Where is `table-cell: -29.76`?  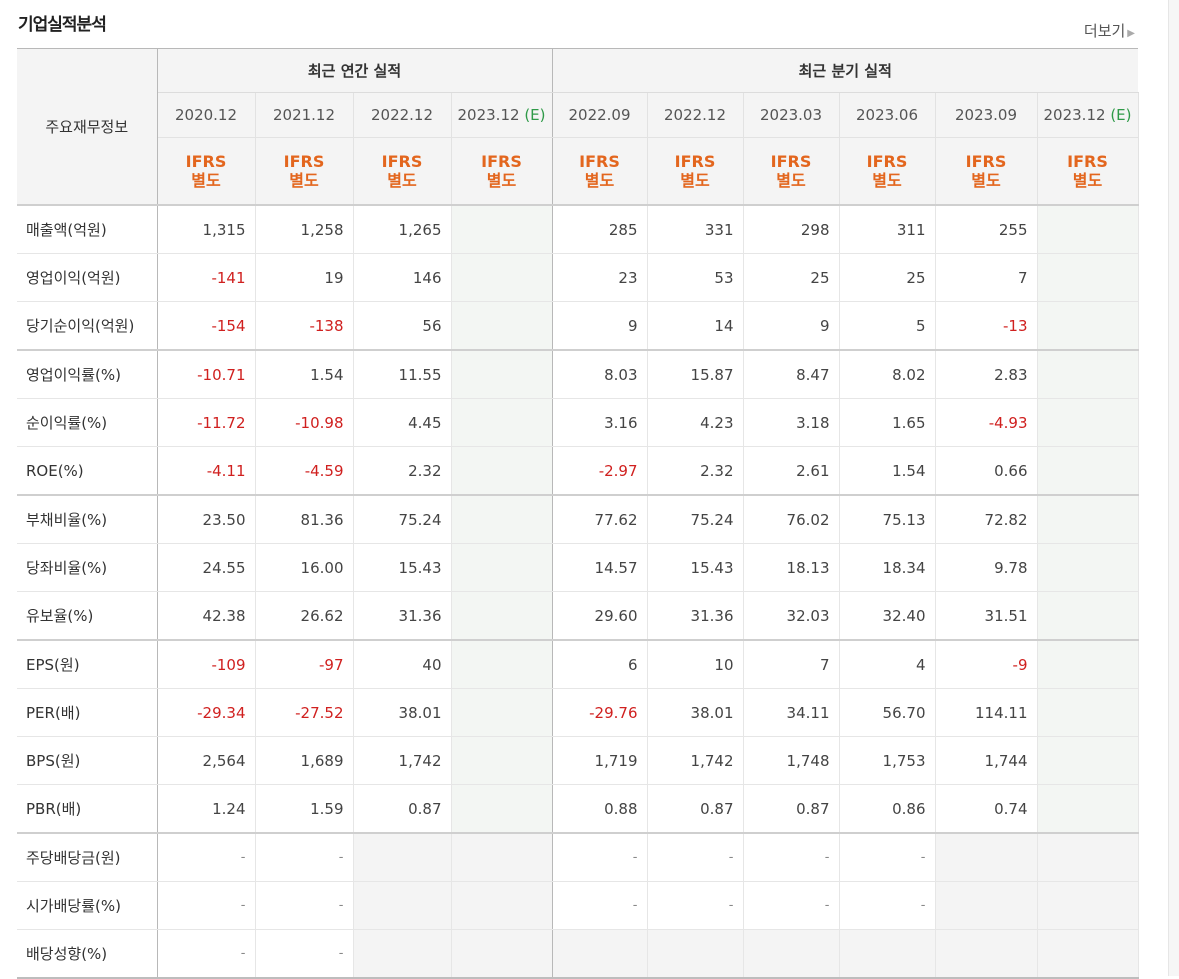 table-cell: -29.76 is located at coordinates (600, 712).